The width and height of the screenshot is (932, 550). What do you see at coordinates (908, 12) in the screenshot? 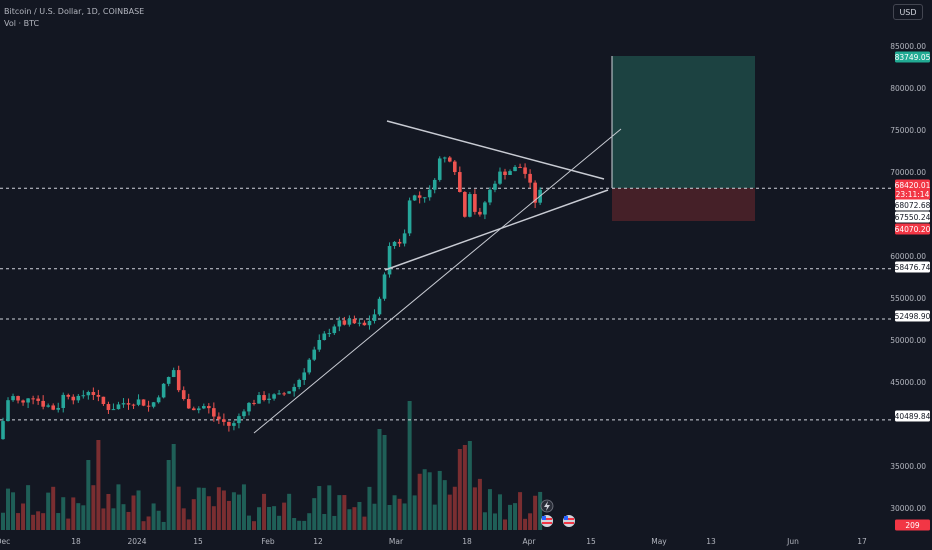
I see `currency-button: USD` at bounding box center [908, 12].